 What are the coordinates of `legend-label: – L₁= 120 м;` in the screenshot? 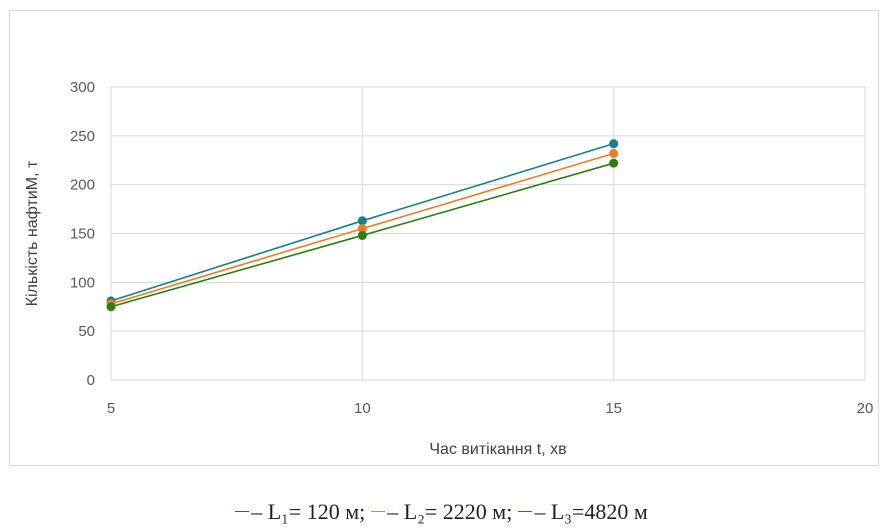 It's located at (308, 511).